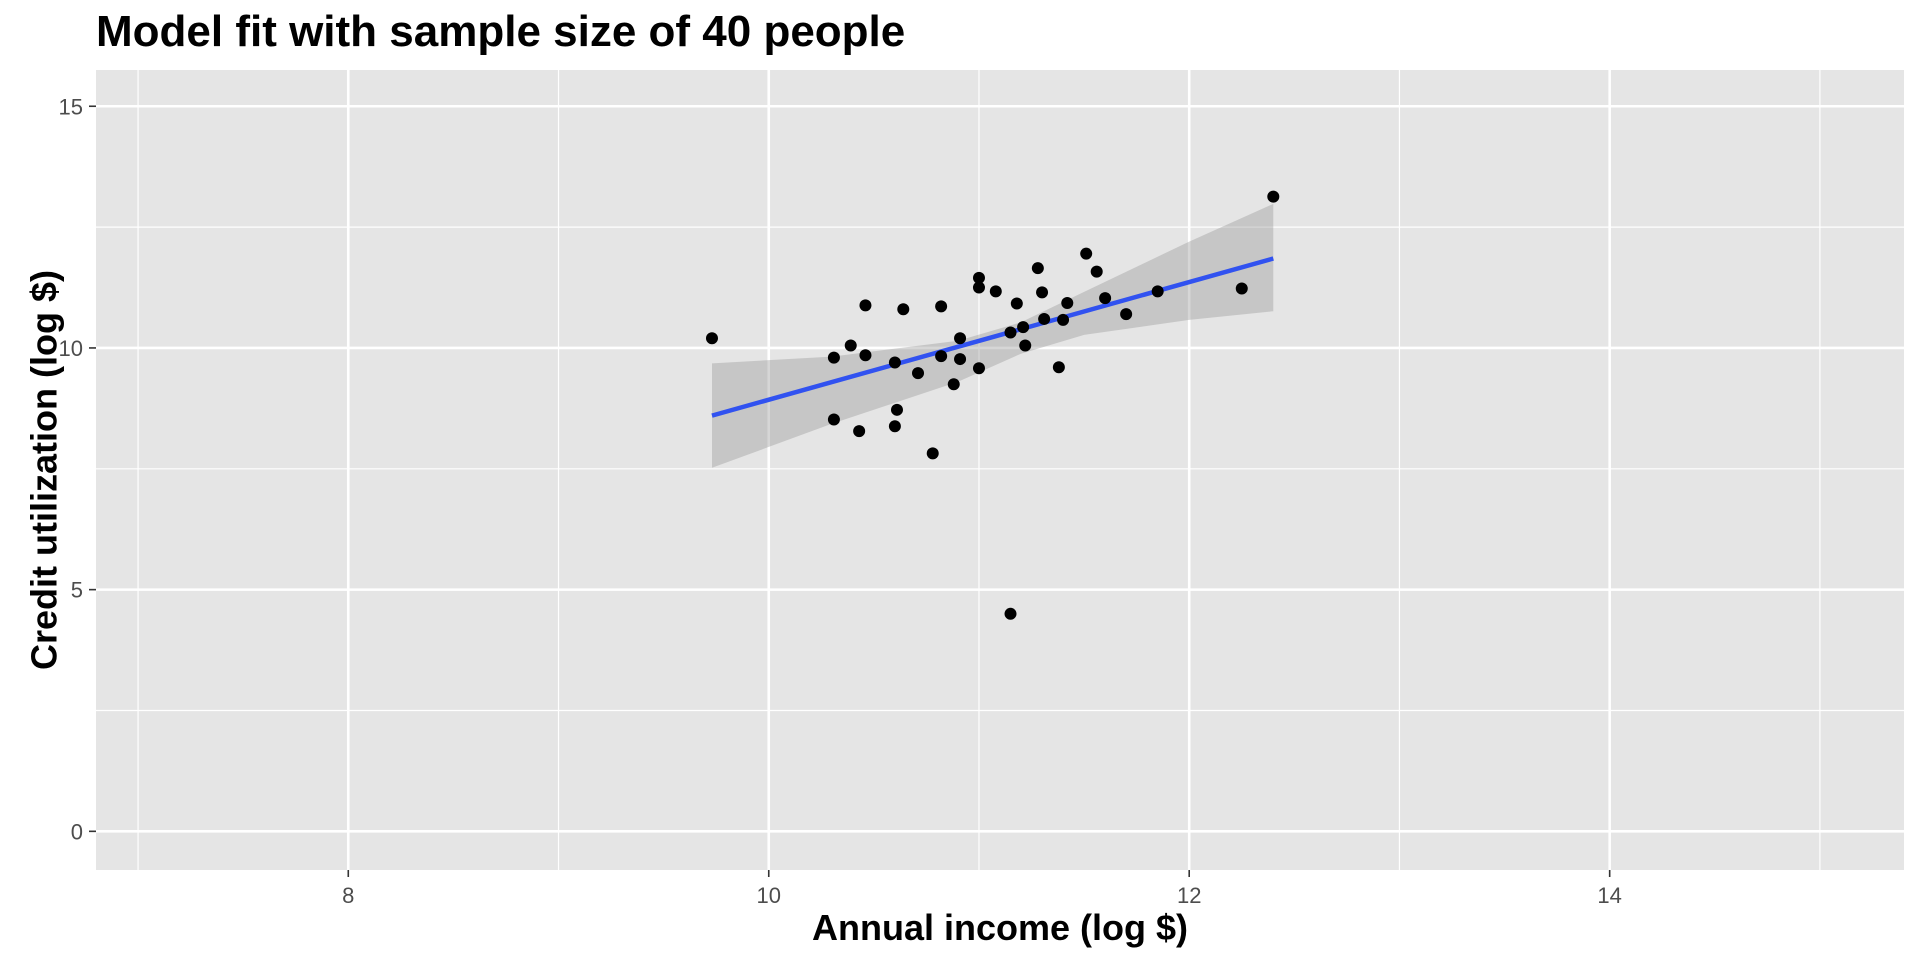 This screenshot has width=1920, height=960. I want to click on chart-title: Model fit with sample size of 40 people, so click(500, 31).